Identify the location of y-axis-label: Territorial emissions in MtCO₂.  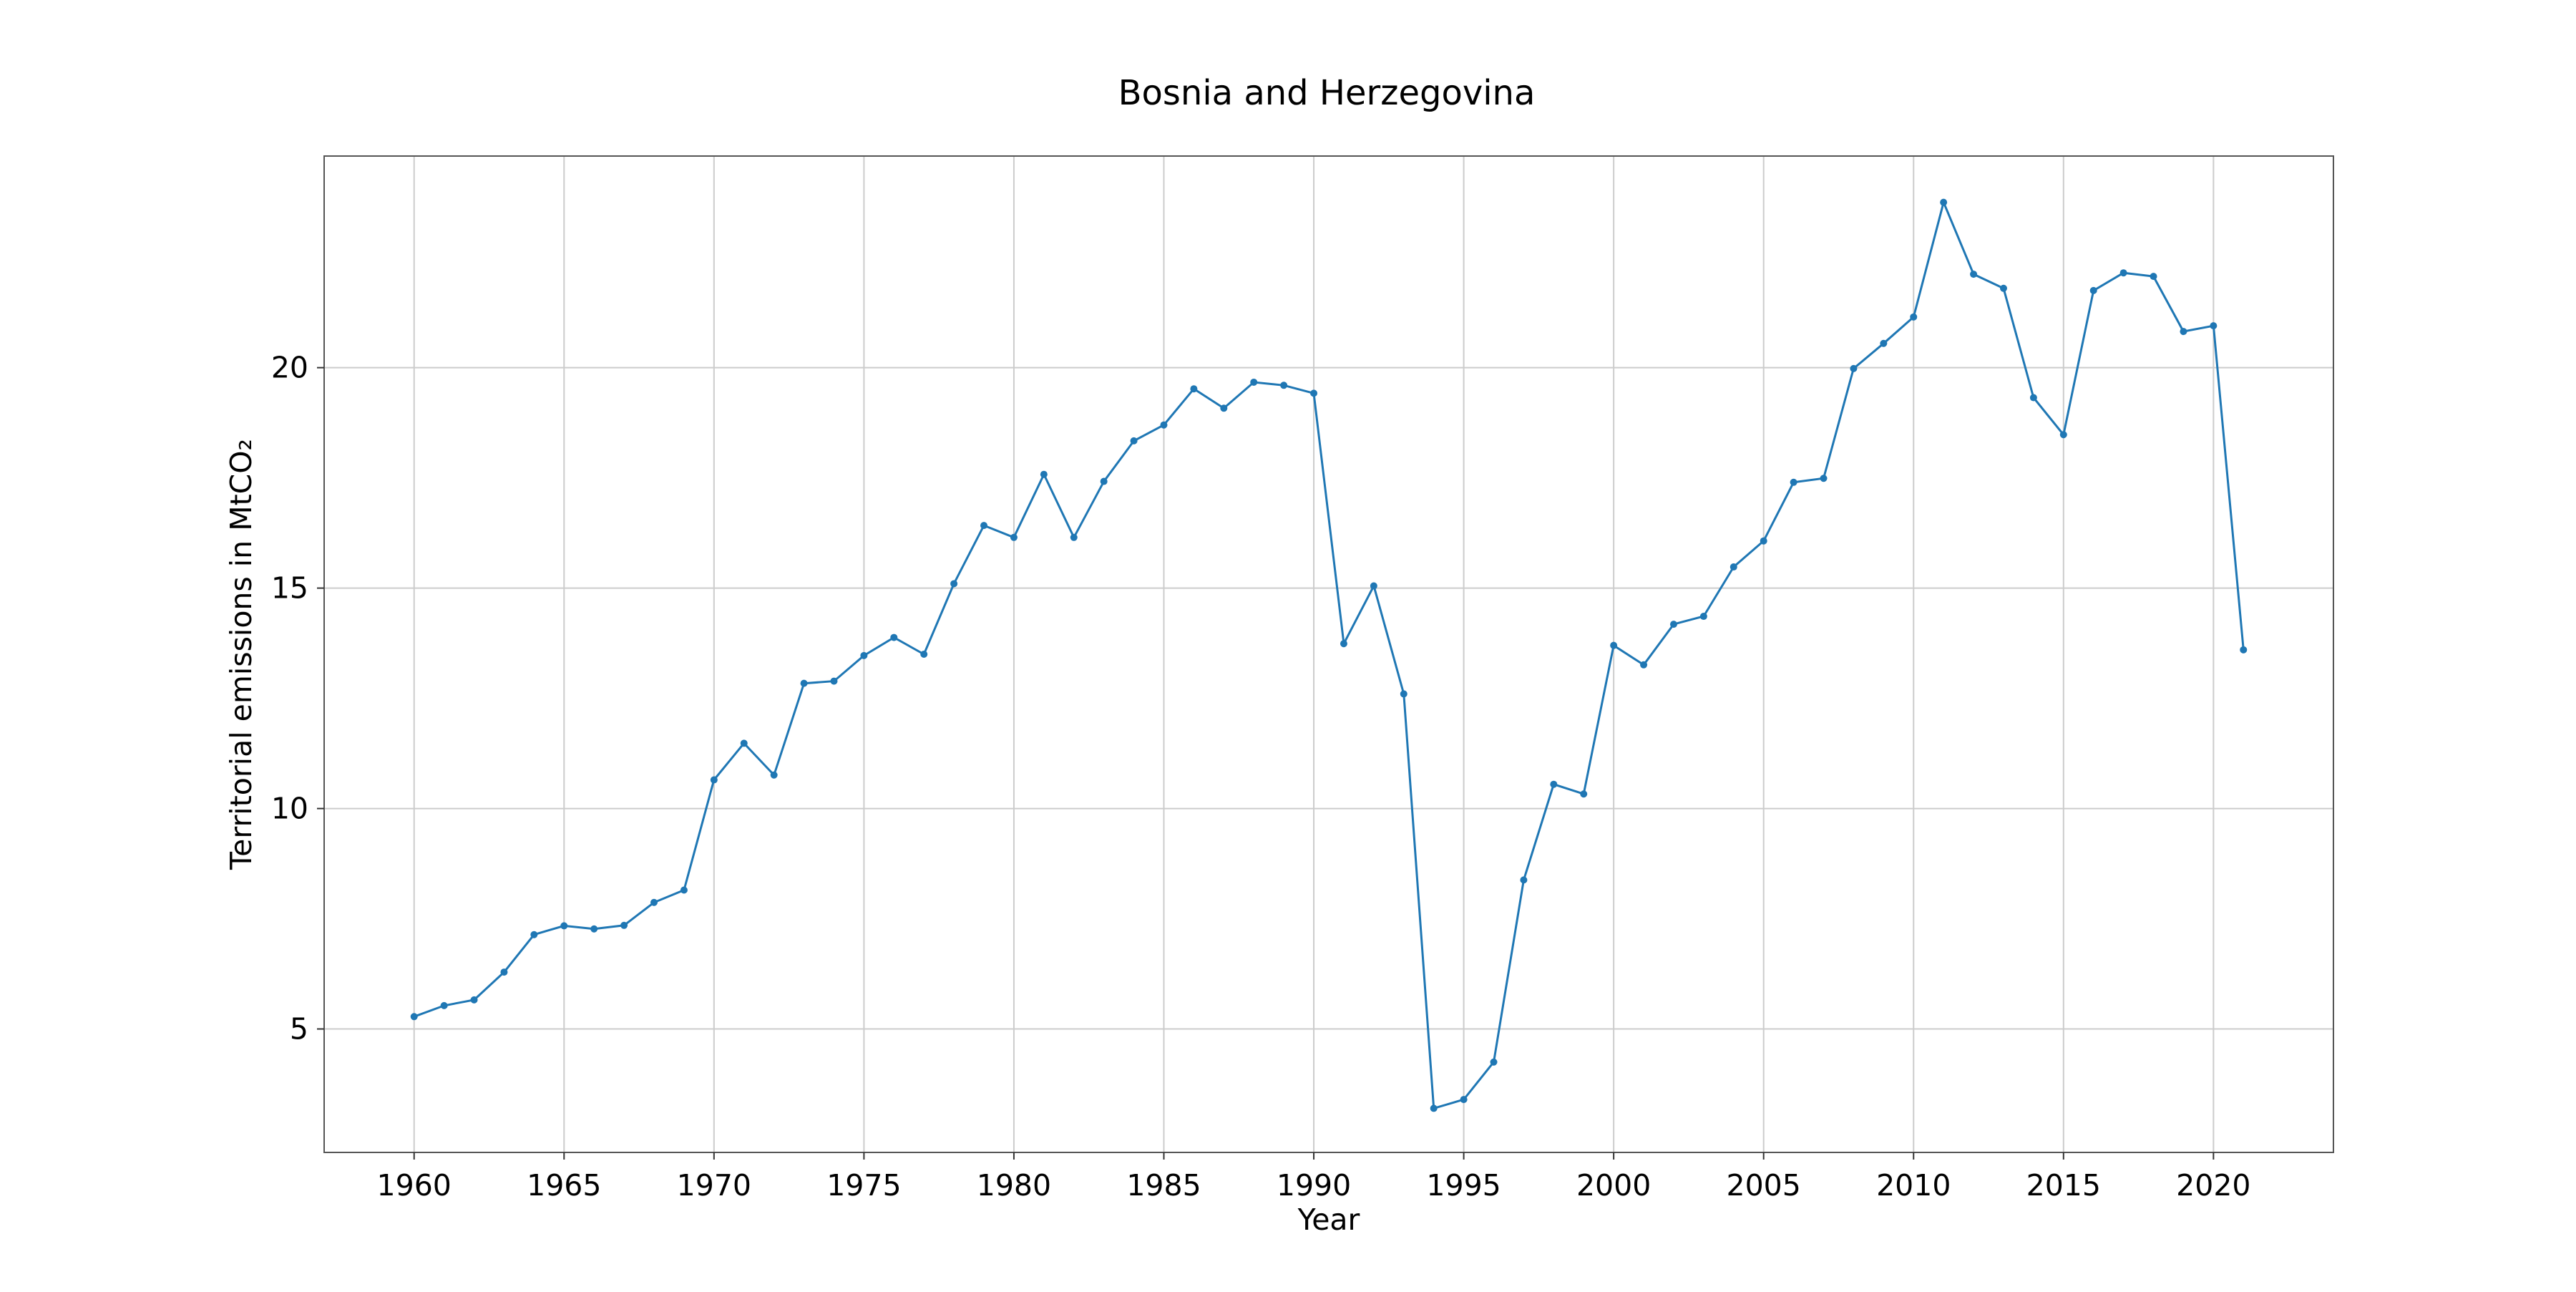
(241, 654).